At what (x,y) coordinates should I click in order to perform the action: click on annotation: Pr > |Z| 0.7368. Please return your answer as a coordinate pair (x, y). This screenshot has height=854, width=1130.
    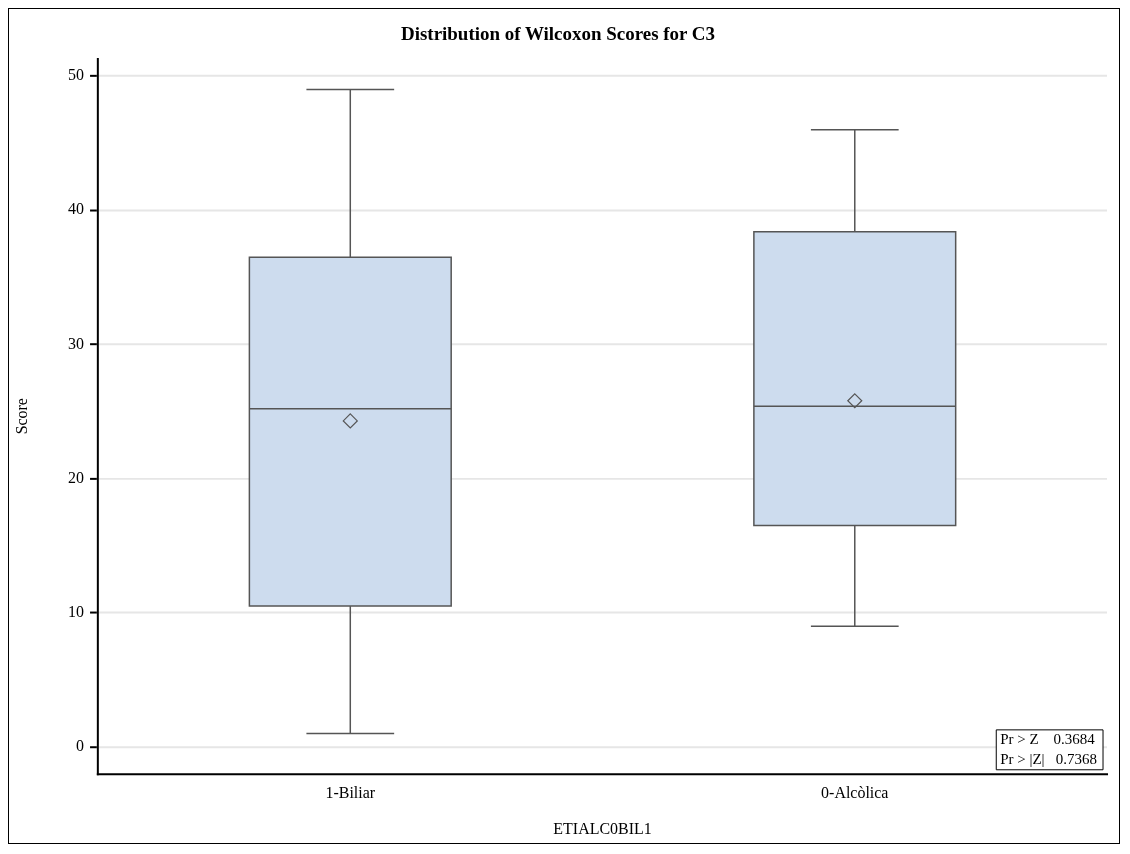
    Looking at the image, I should click on (1048, 758).